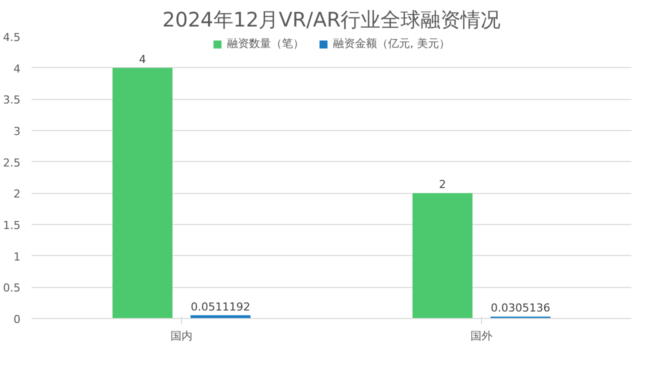  Describe the element at coordinates (220, 307) in the screenshot. I see `data-label: 0.0511192` at that location.